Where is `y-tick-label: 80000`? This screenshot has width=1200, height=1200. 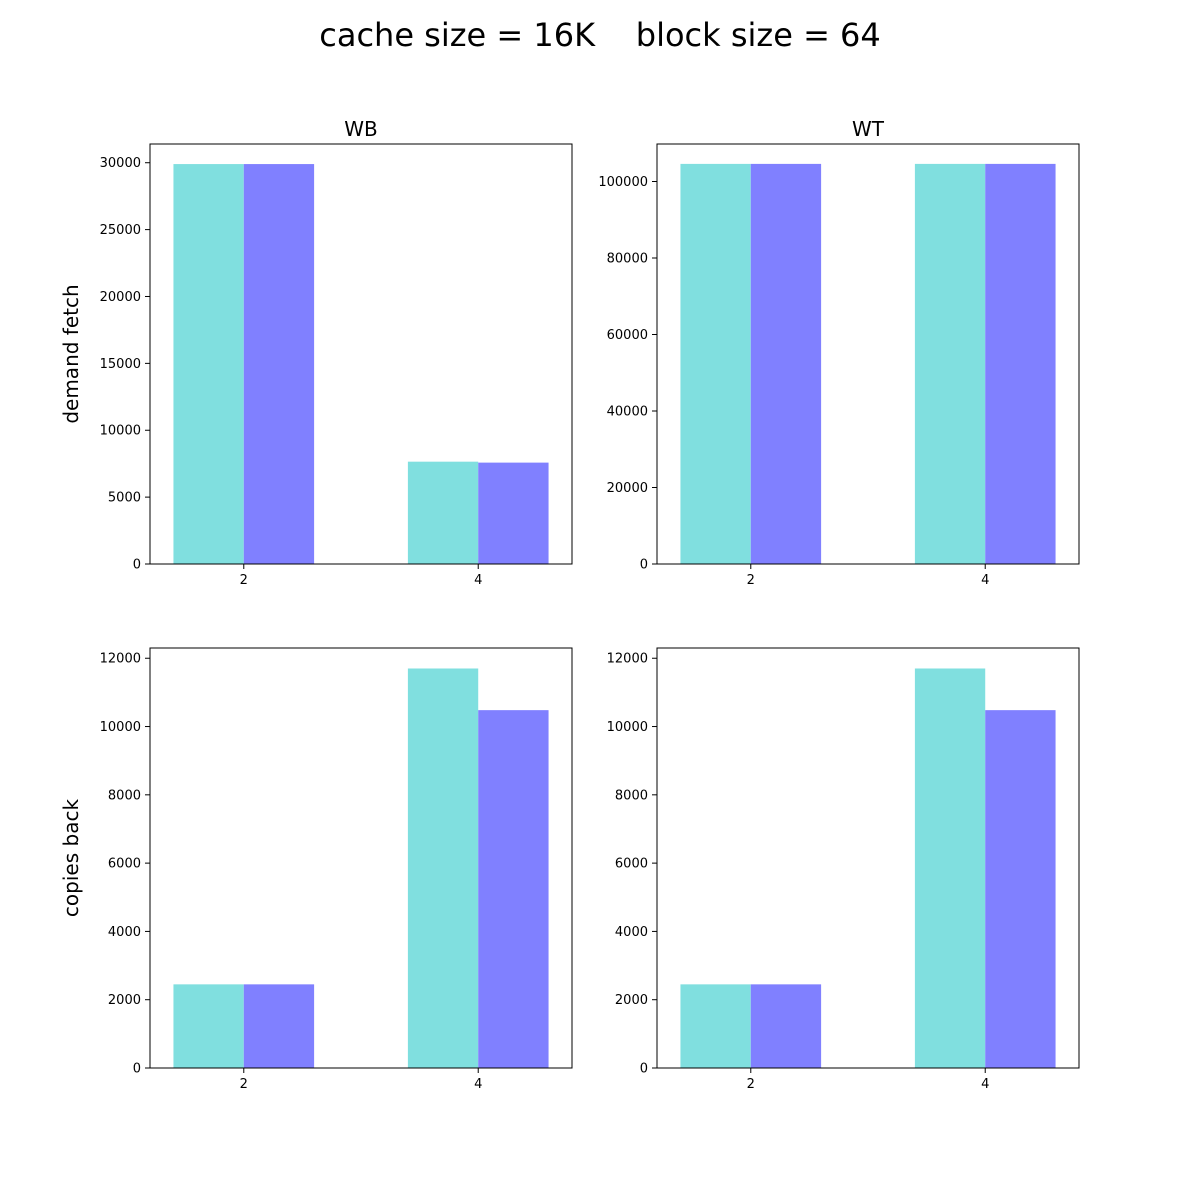
y-tick-label: 80000 is located at coordinates (627, 258).